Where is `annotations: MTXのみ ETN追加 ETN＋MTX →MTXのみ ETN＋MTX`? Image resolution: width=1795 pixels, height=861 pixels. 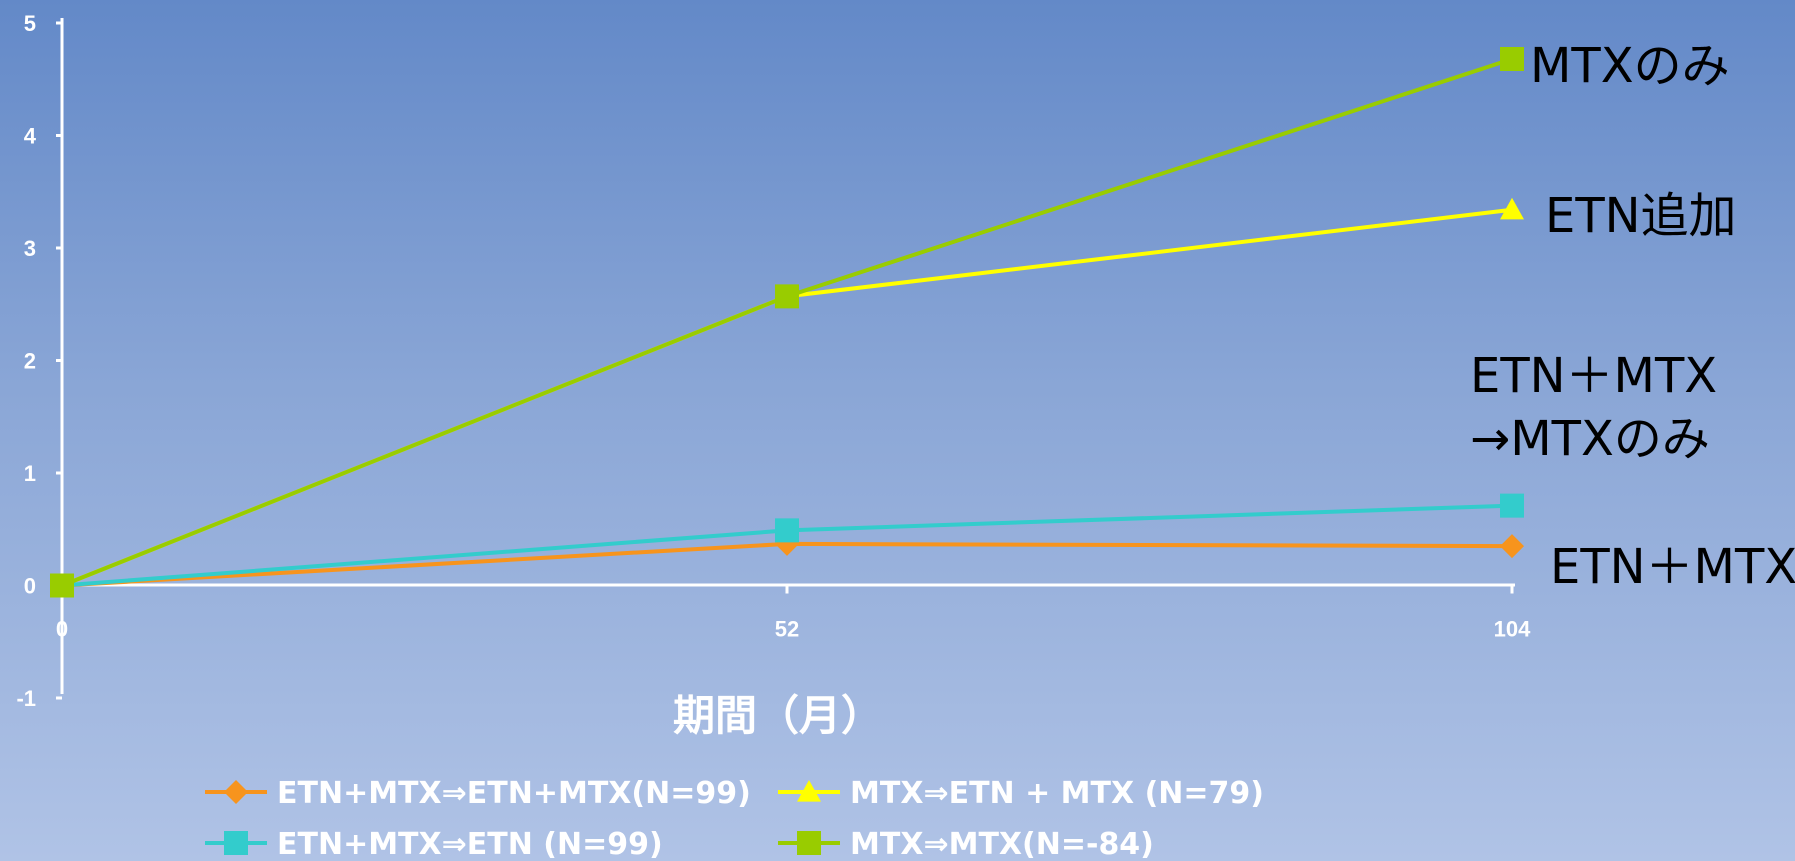 annotations: MTXのみ ETN追加 ETN＋MTX →MTXのみ ETN＋MTX is located at coordinates (1632, 316).